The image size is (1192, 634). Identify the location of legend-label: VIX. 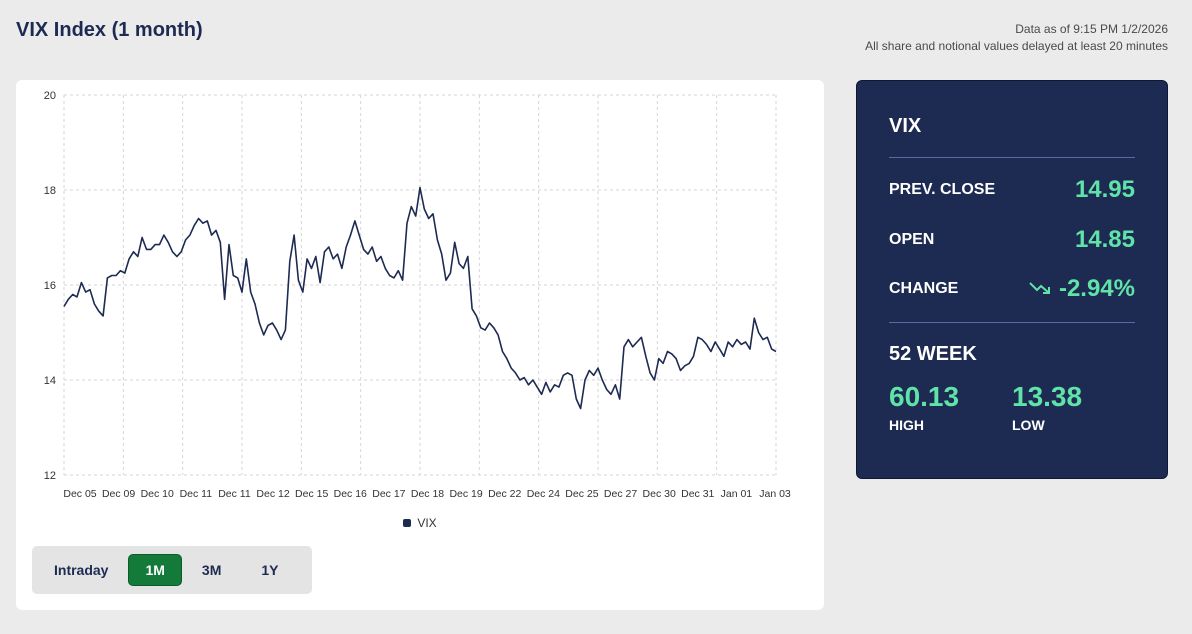
(427, 523).